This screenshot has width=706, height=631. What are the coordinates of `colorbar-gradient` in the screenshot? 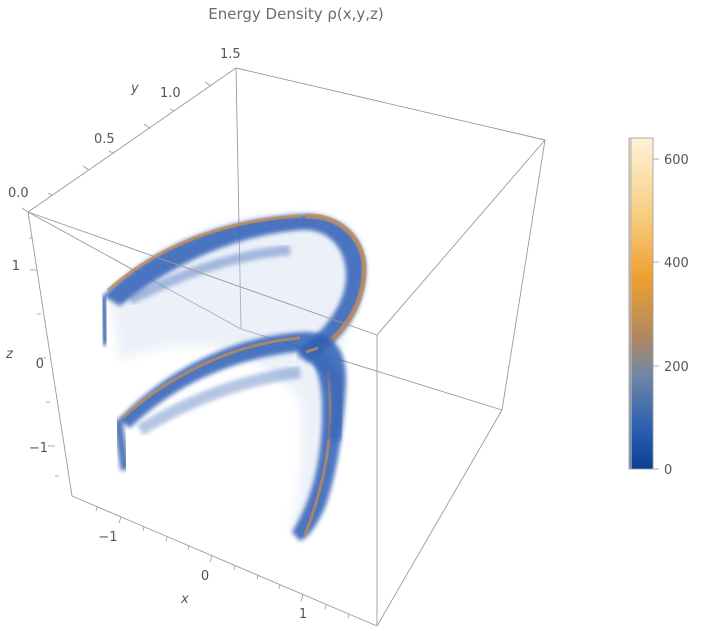 It's located at (641, 303).